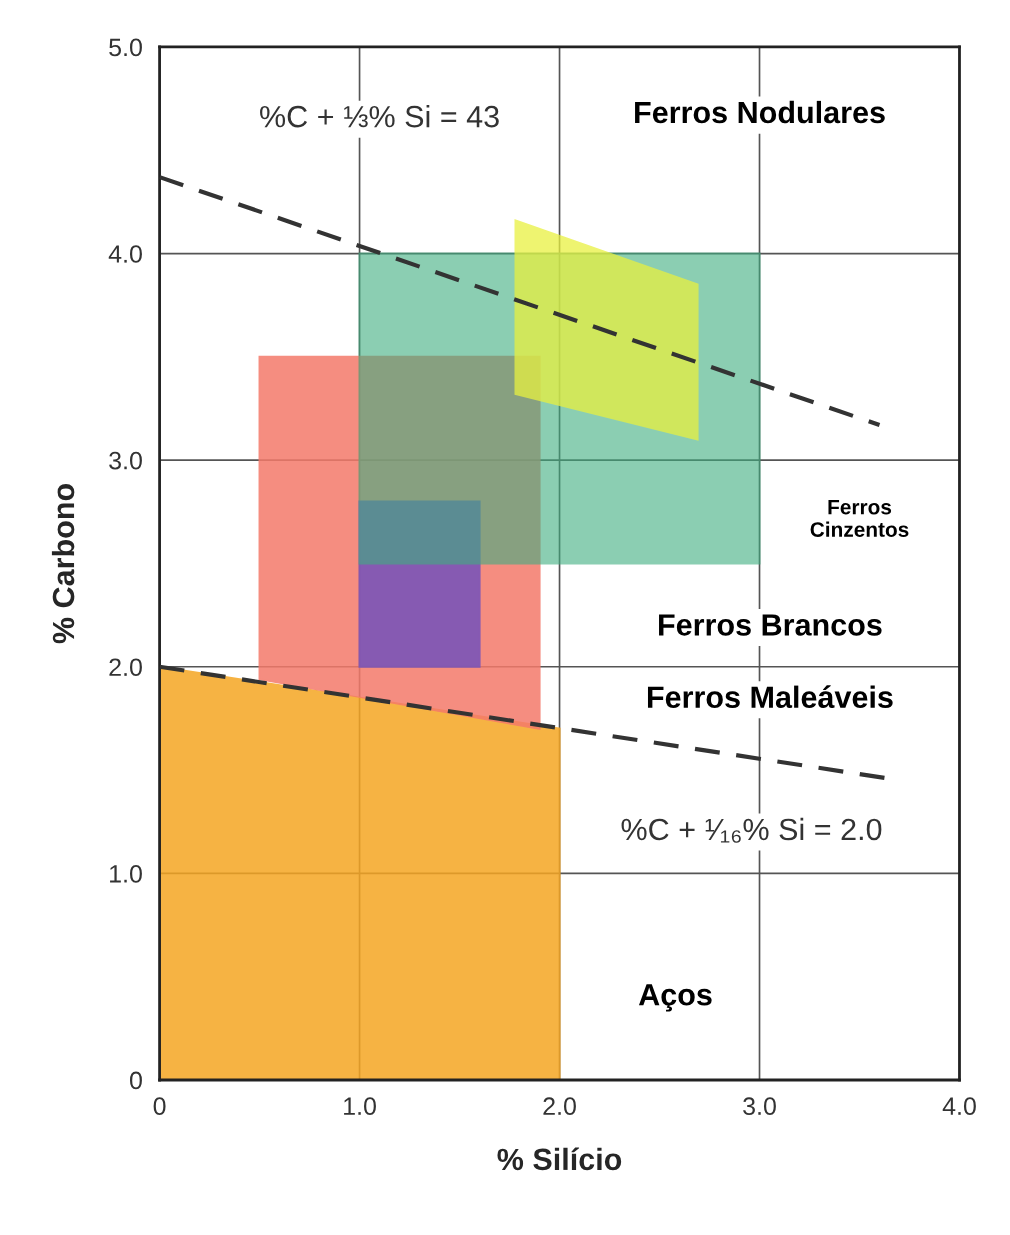 The image size is (1010, 1235). What do you see at coordinates (959, 1106) in the screenshot?
I see `x-tick-label: 4.0` at bounding box center [959, 1106].